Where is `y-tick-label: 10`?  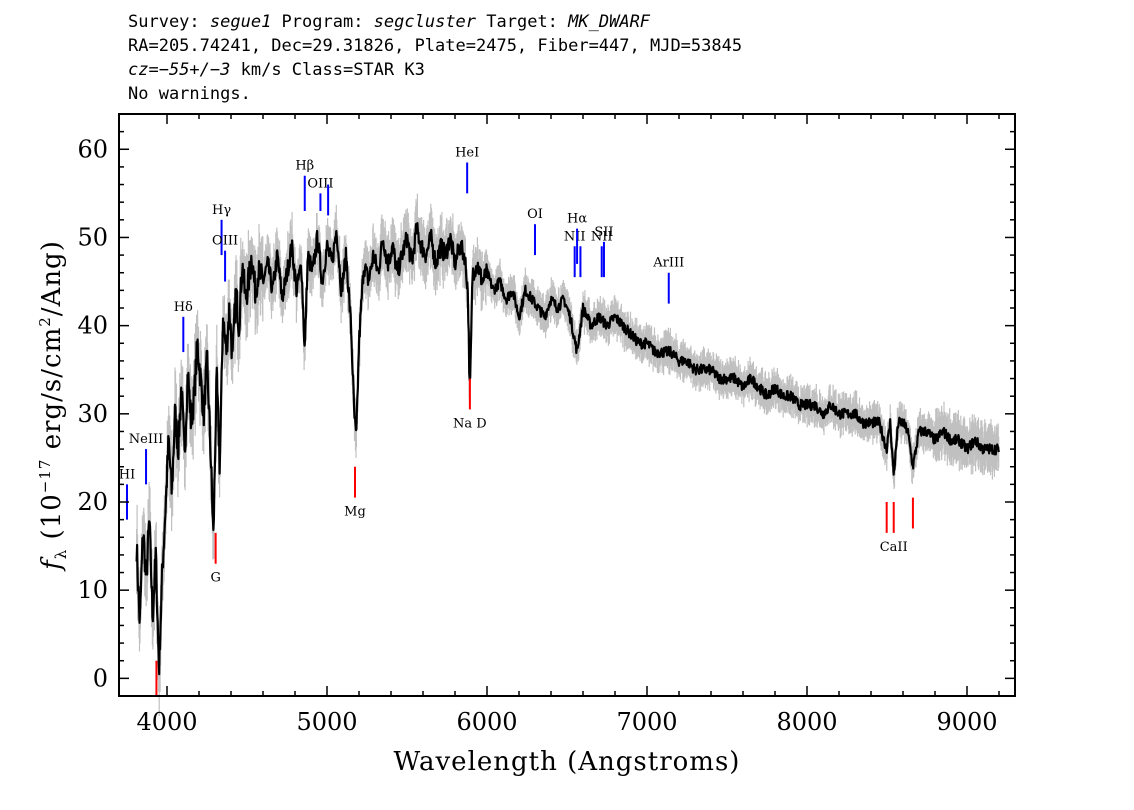 y-tick-label: 10 is located at coordinates (92, 590).